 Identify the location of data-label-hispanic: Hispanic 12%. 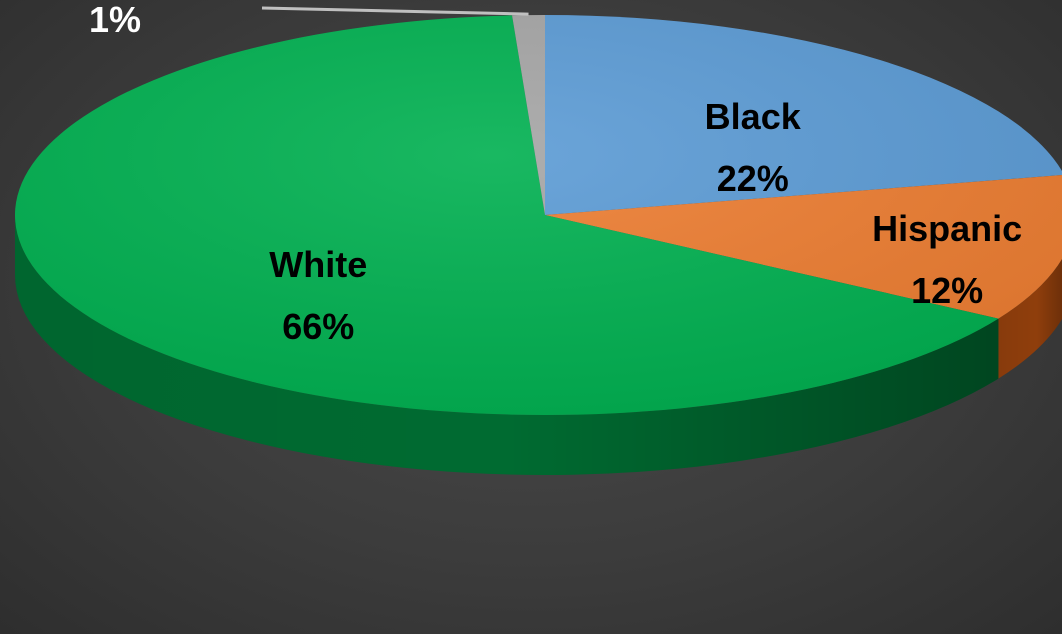
(947, 259).